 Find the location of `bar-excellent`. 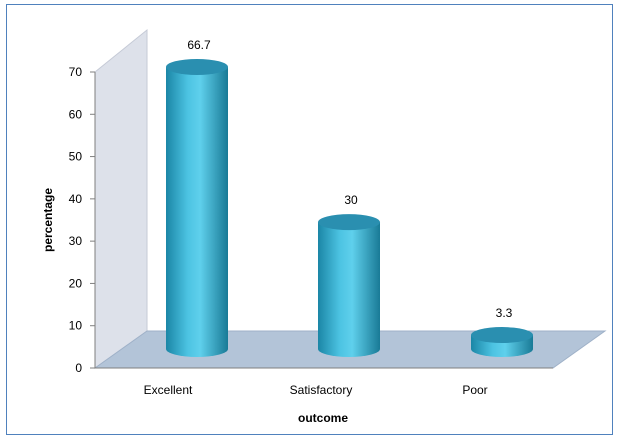

bar-excellent is located at coordinates (197, 207).